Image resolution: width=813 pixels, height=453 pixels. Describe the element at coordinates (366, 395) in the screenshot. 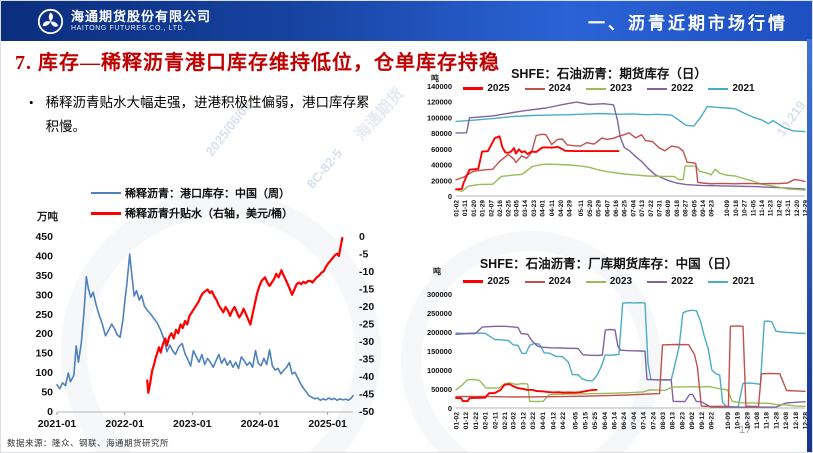

I see `y2-axis-tick-label: -45` at that location.